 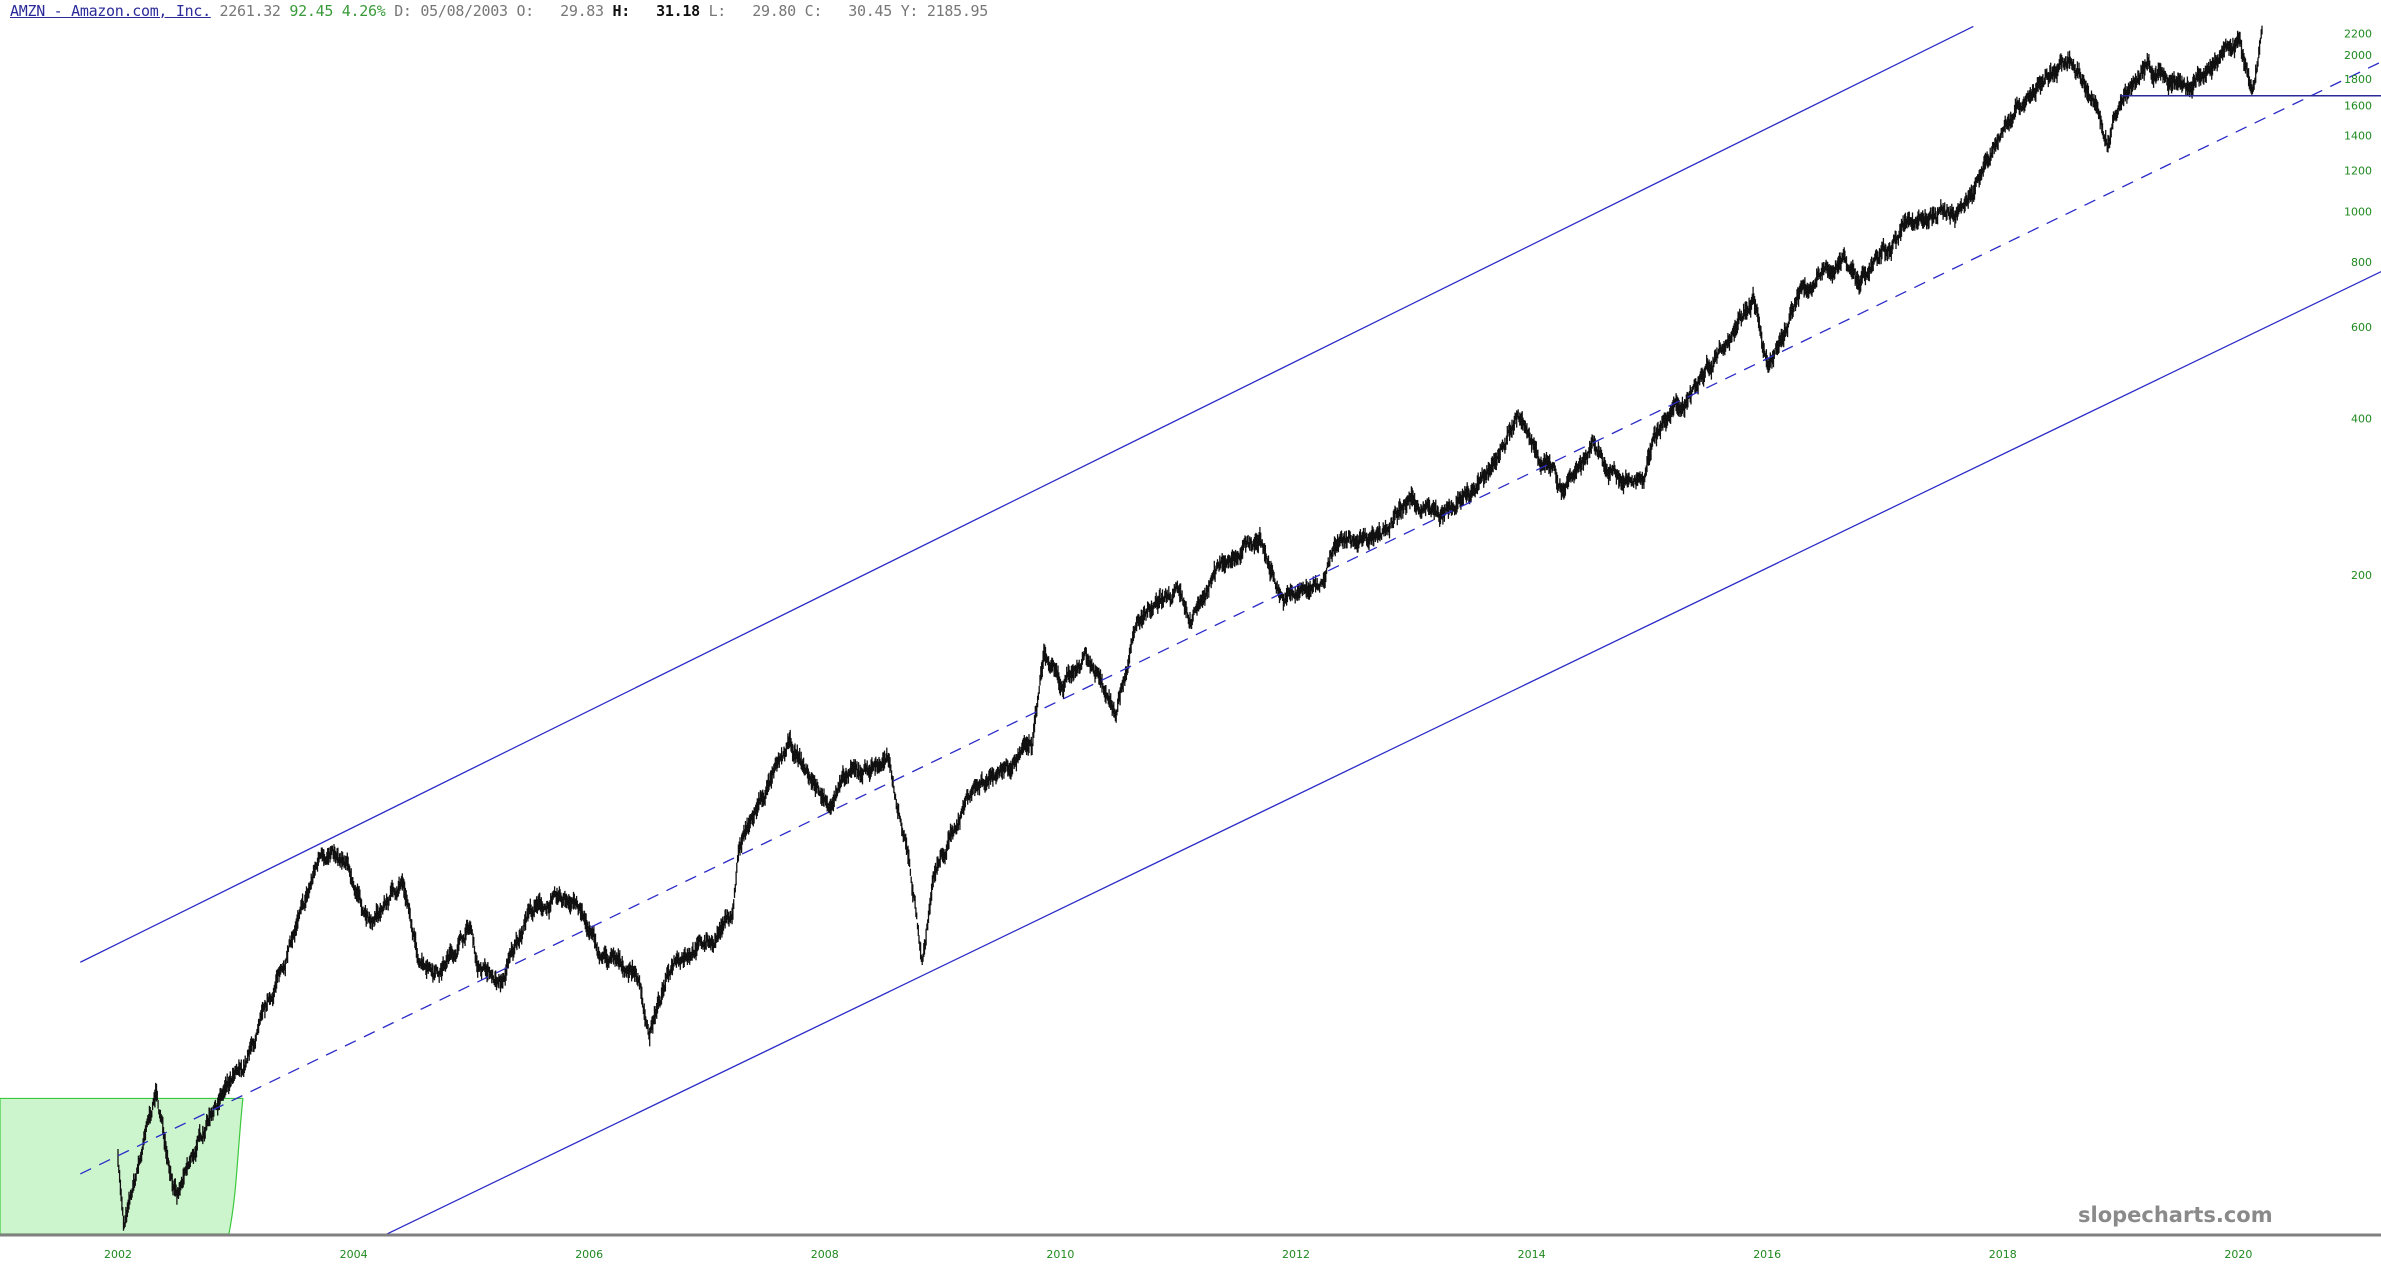 I want to click on open-value: 29.83, so click(x=582, y=11).